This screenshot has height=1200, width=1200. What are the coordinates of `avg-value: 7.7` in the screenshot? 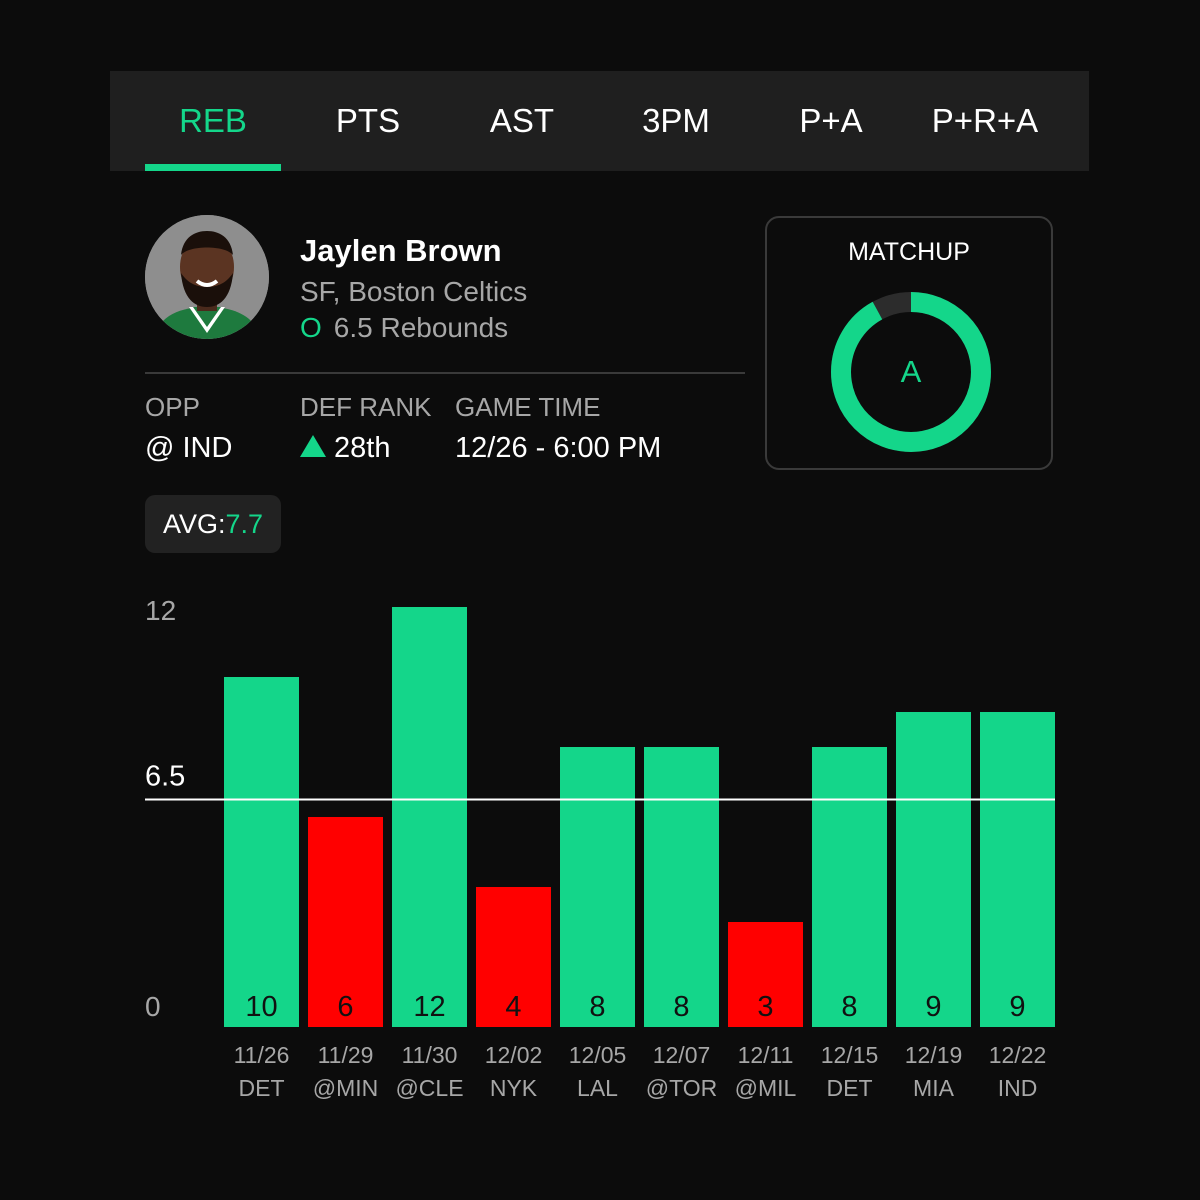 It's located at (244, 523).